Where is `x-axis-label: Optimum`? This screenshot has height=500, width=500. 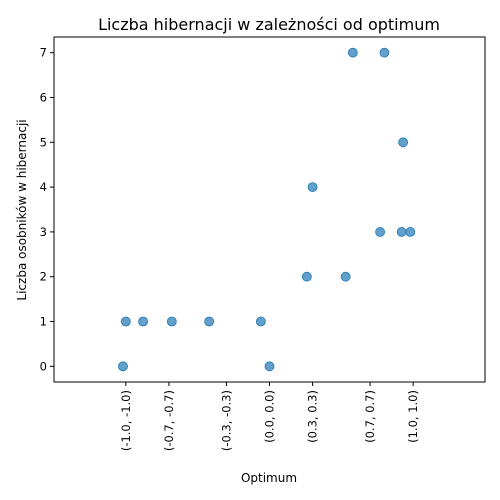 x-axis-label: Optimum is located at coordinates (269, 478).